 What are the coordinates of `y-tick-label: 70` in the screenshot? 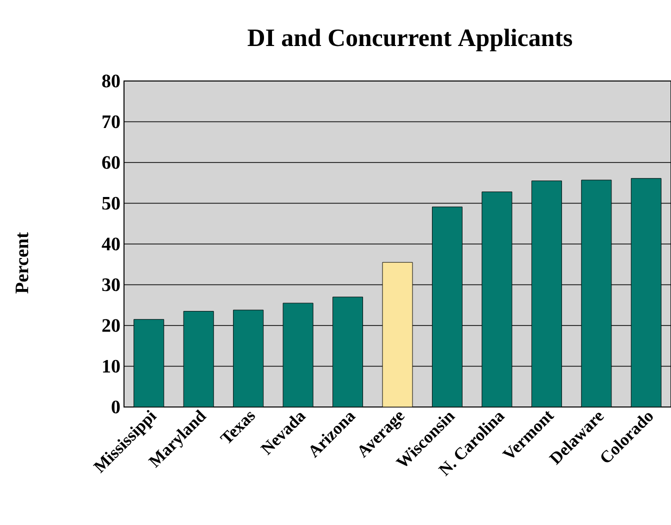 It's located at (111, 121).